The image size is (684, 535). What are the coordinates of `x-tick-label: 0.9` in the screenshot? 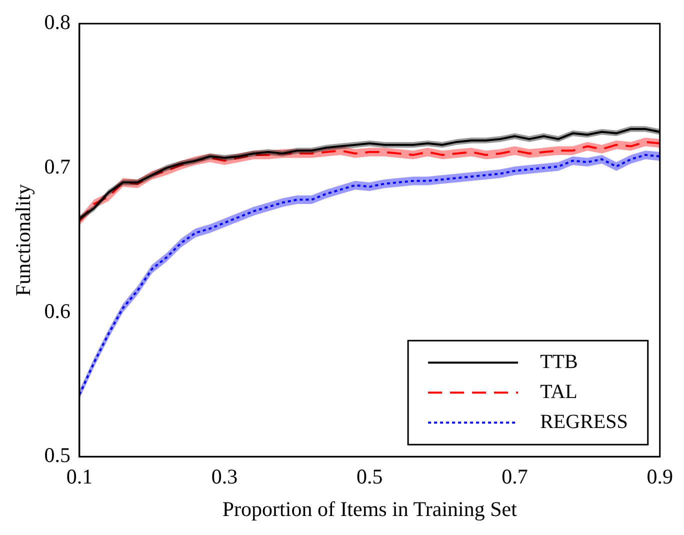 It's located at (659, 476).